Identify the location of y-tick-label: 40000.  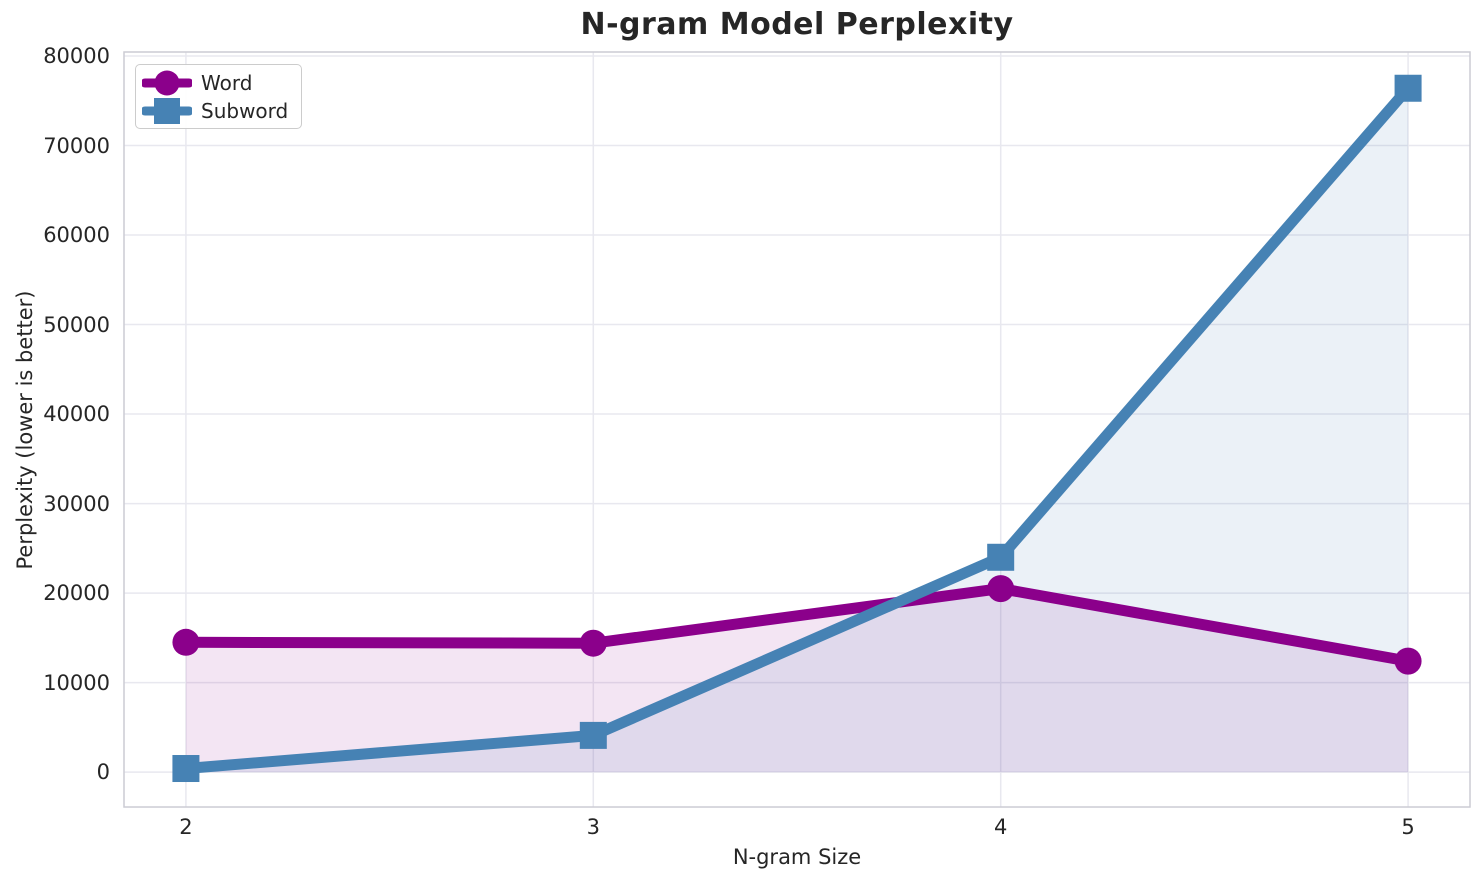
(76, 414).